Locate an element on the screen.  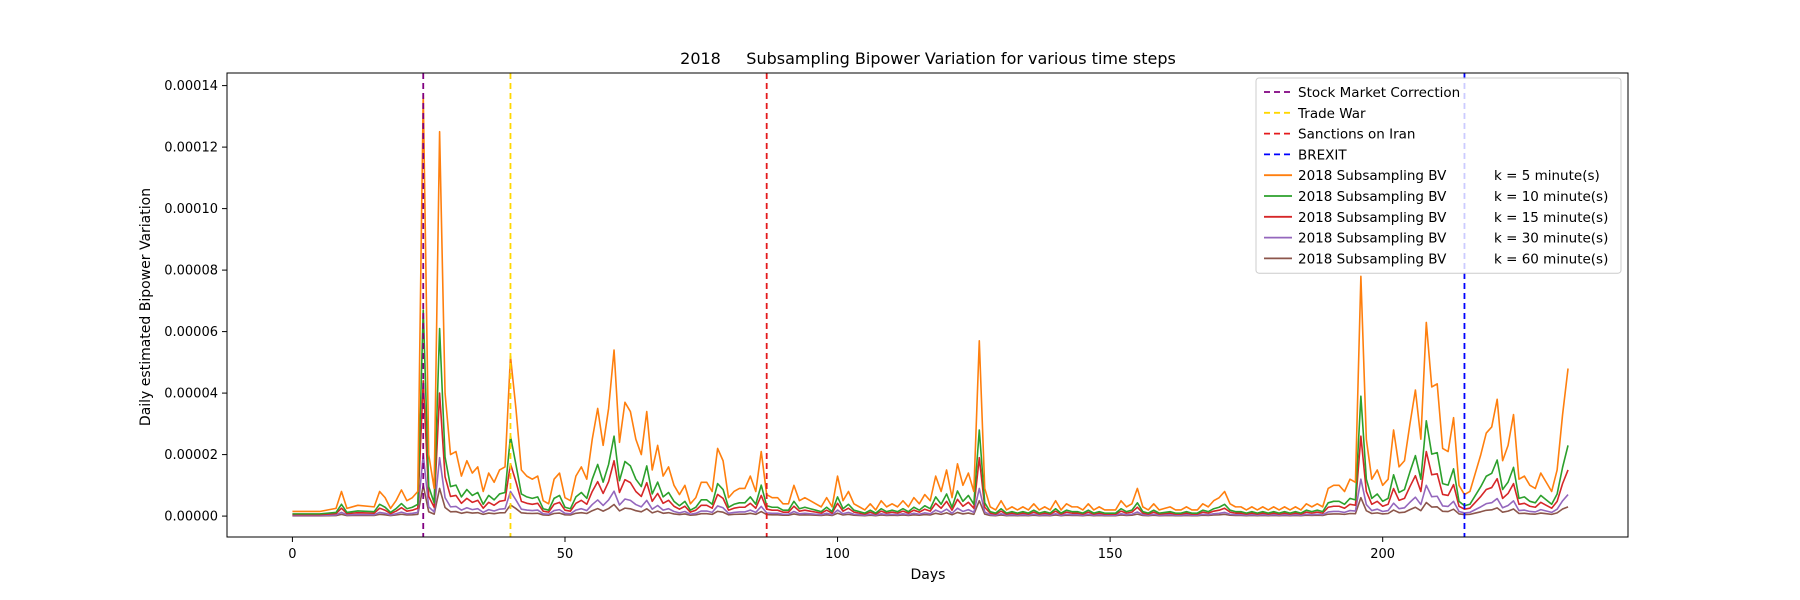
x-tick-label: 200 is located at coordinates (1382, 554).